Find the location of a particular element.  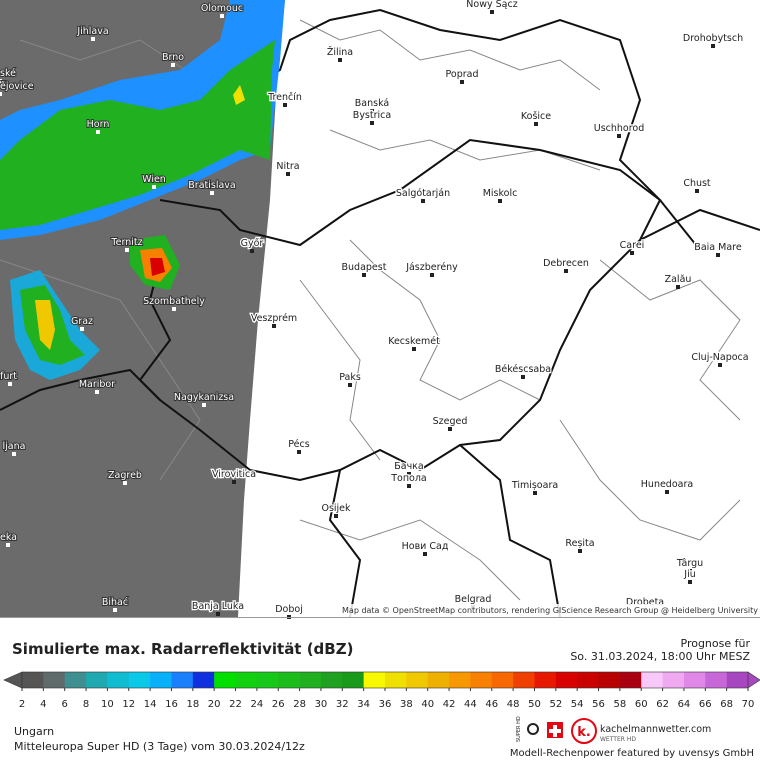

city-label: ějovice is located at coordinates (17, 86).